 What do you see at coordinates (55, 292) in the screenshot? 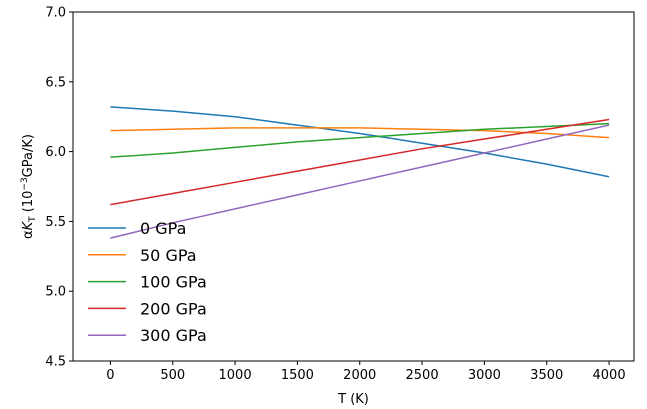
I see `y-tick-label: 5.0` at bounding box center [55, 292].